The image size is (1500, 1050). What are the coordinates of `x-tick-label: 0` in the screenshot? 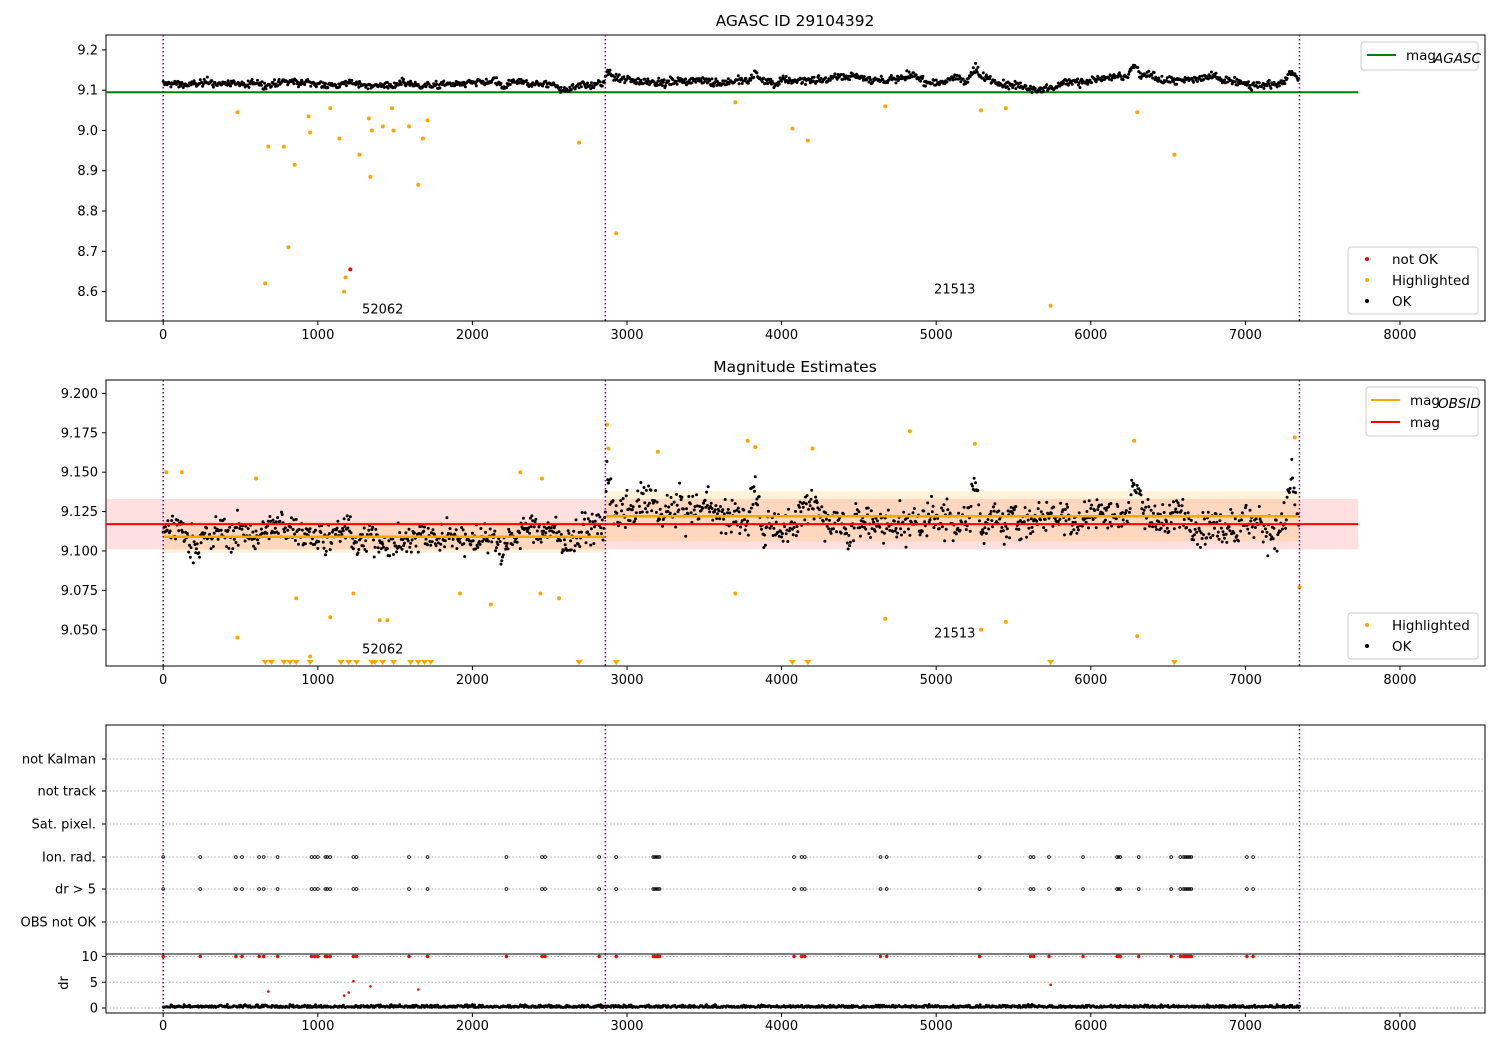 It's located at (163, 335).